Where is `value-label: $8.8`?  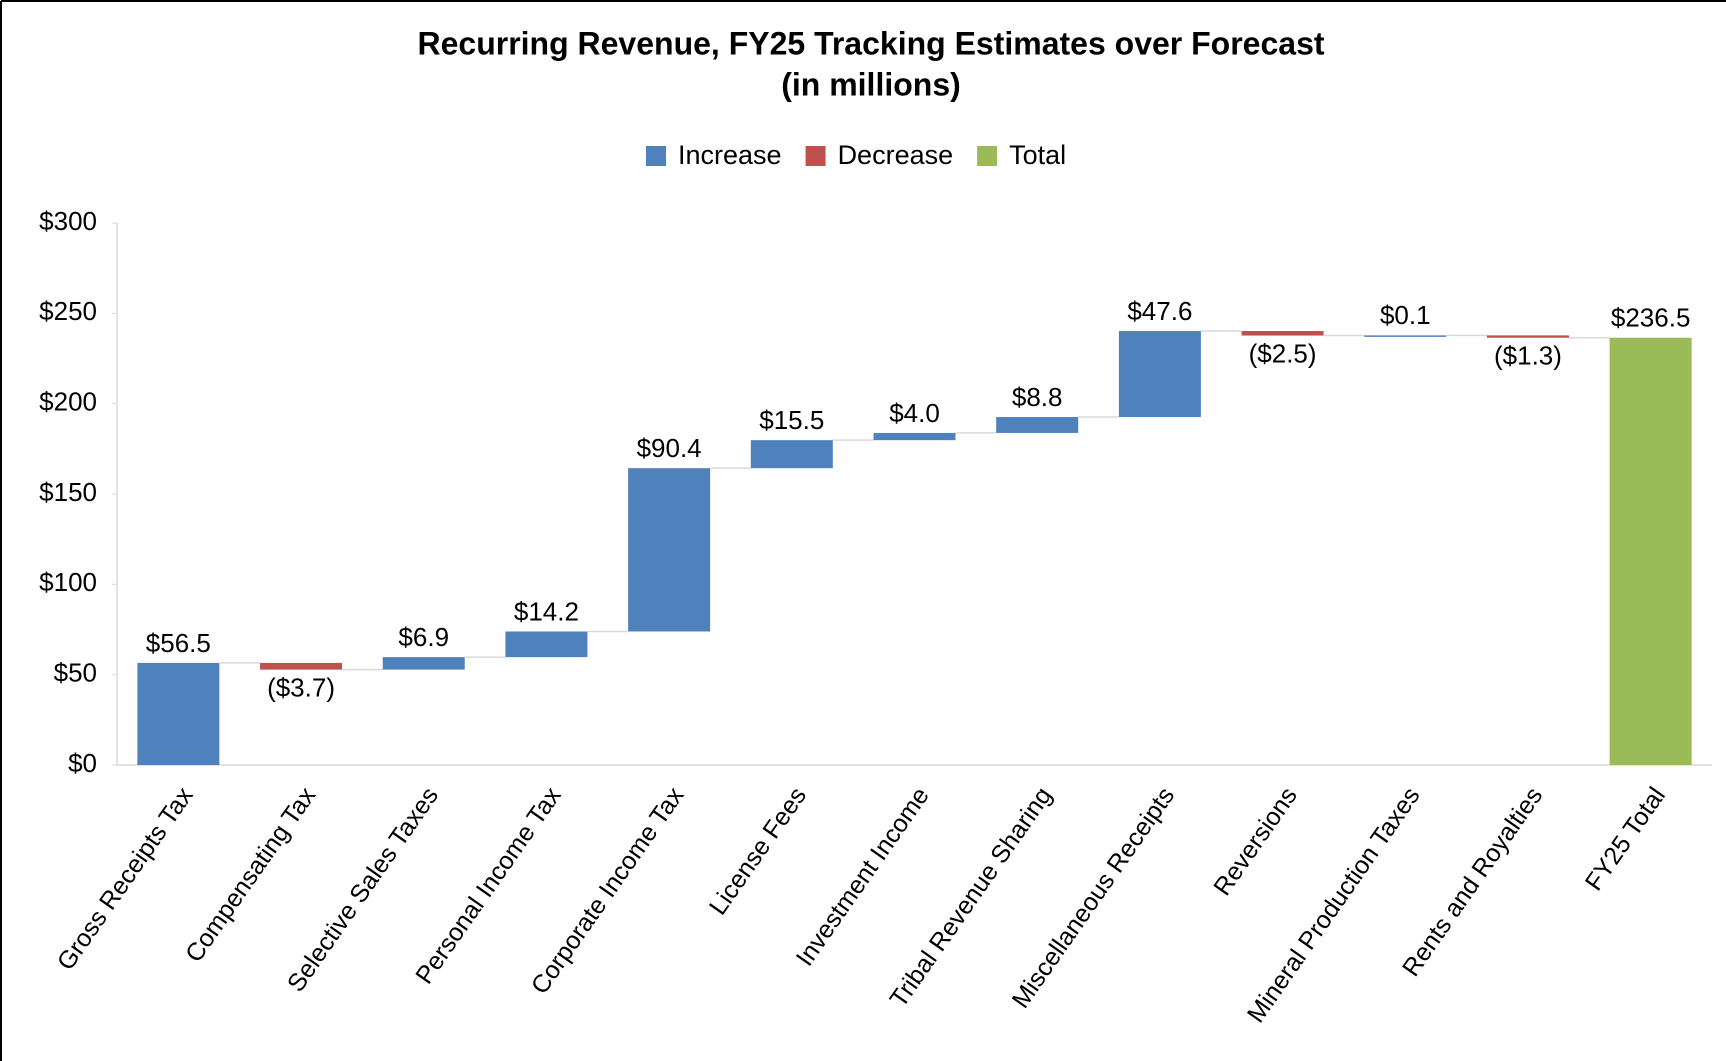
value-label: $8.8 is located at coordinates (1037, 397).